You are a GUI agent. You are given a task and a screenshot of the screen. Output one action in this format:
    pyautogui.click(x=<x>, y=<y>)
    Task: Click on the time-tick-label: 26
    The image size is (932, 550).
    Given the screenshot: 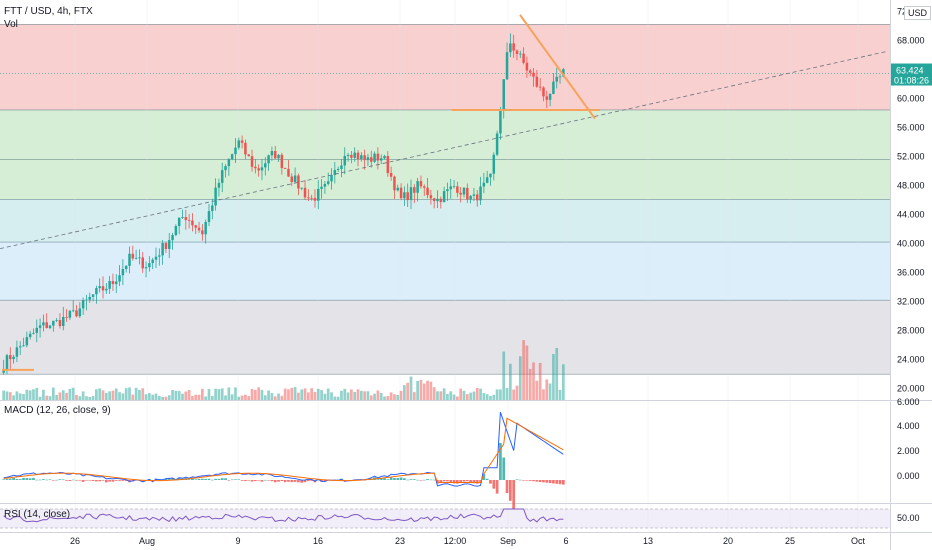 What is the action you would take?
    pyautogui.click(x=75, y=541)
    